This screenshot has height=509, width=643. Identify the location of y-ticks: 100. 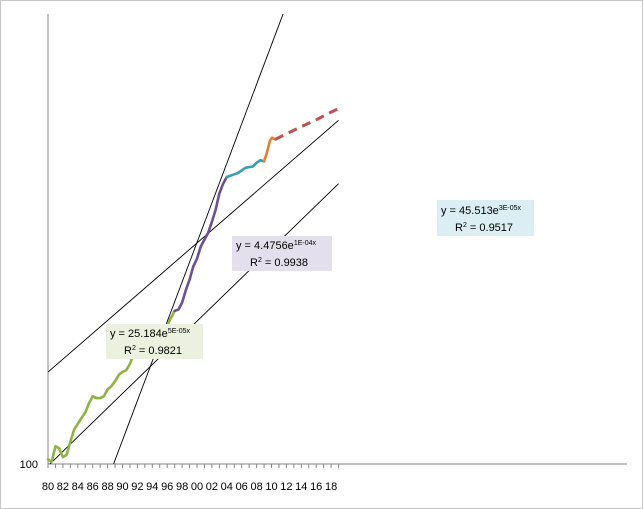
(29, 465).